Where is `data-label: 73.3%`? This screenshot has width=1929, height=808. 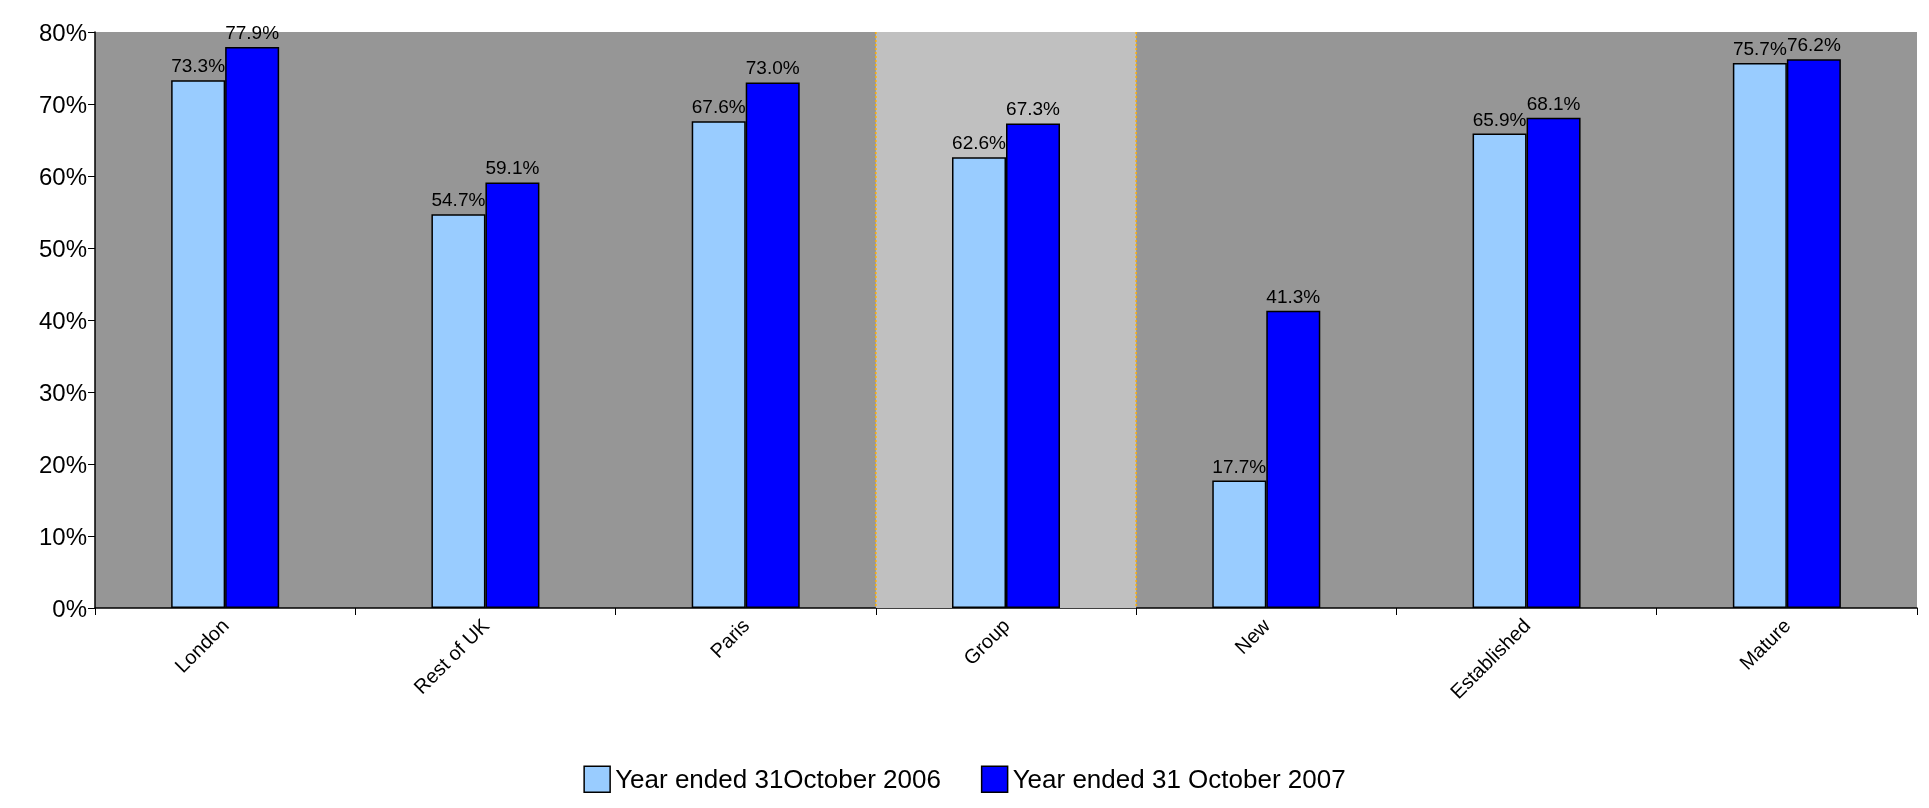
data-label: 73.3% is located at coordinates (198, 66).